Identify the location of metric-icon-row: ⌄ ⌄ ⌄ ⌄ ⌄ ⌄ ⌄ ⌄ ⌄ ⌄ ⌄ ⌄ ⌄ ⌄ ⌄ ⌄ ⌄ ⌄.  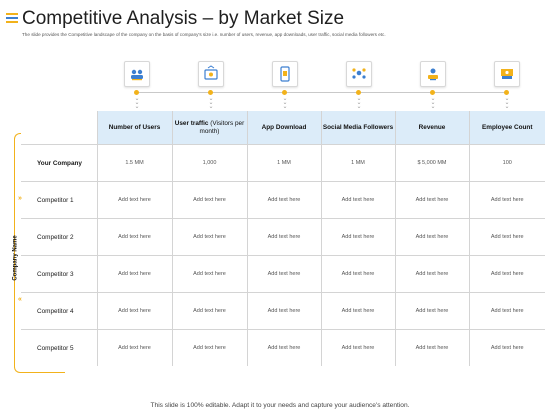
(280, 89).